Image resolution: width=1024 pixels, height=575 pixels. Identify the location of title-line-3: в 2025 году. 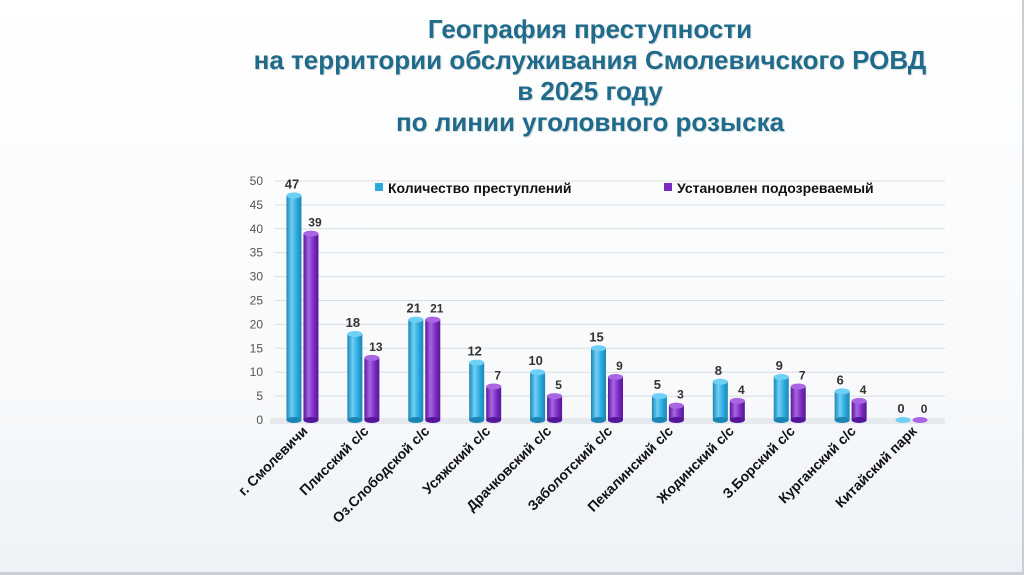
(590, 91).